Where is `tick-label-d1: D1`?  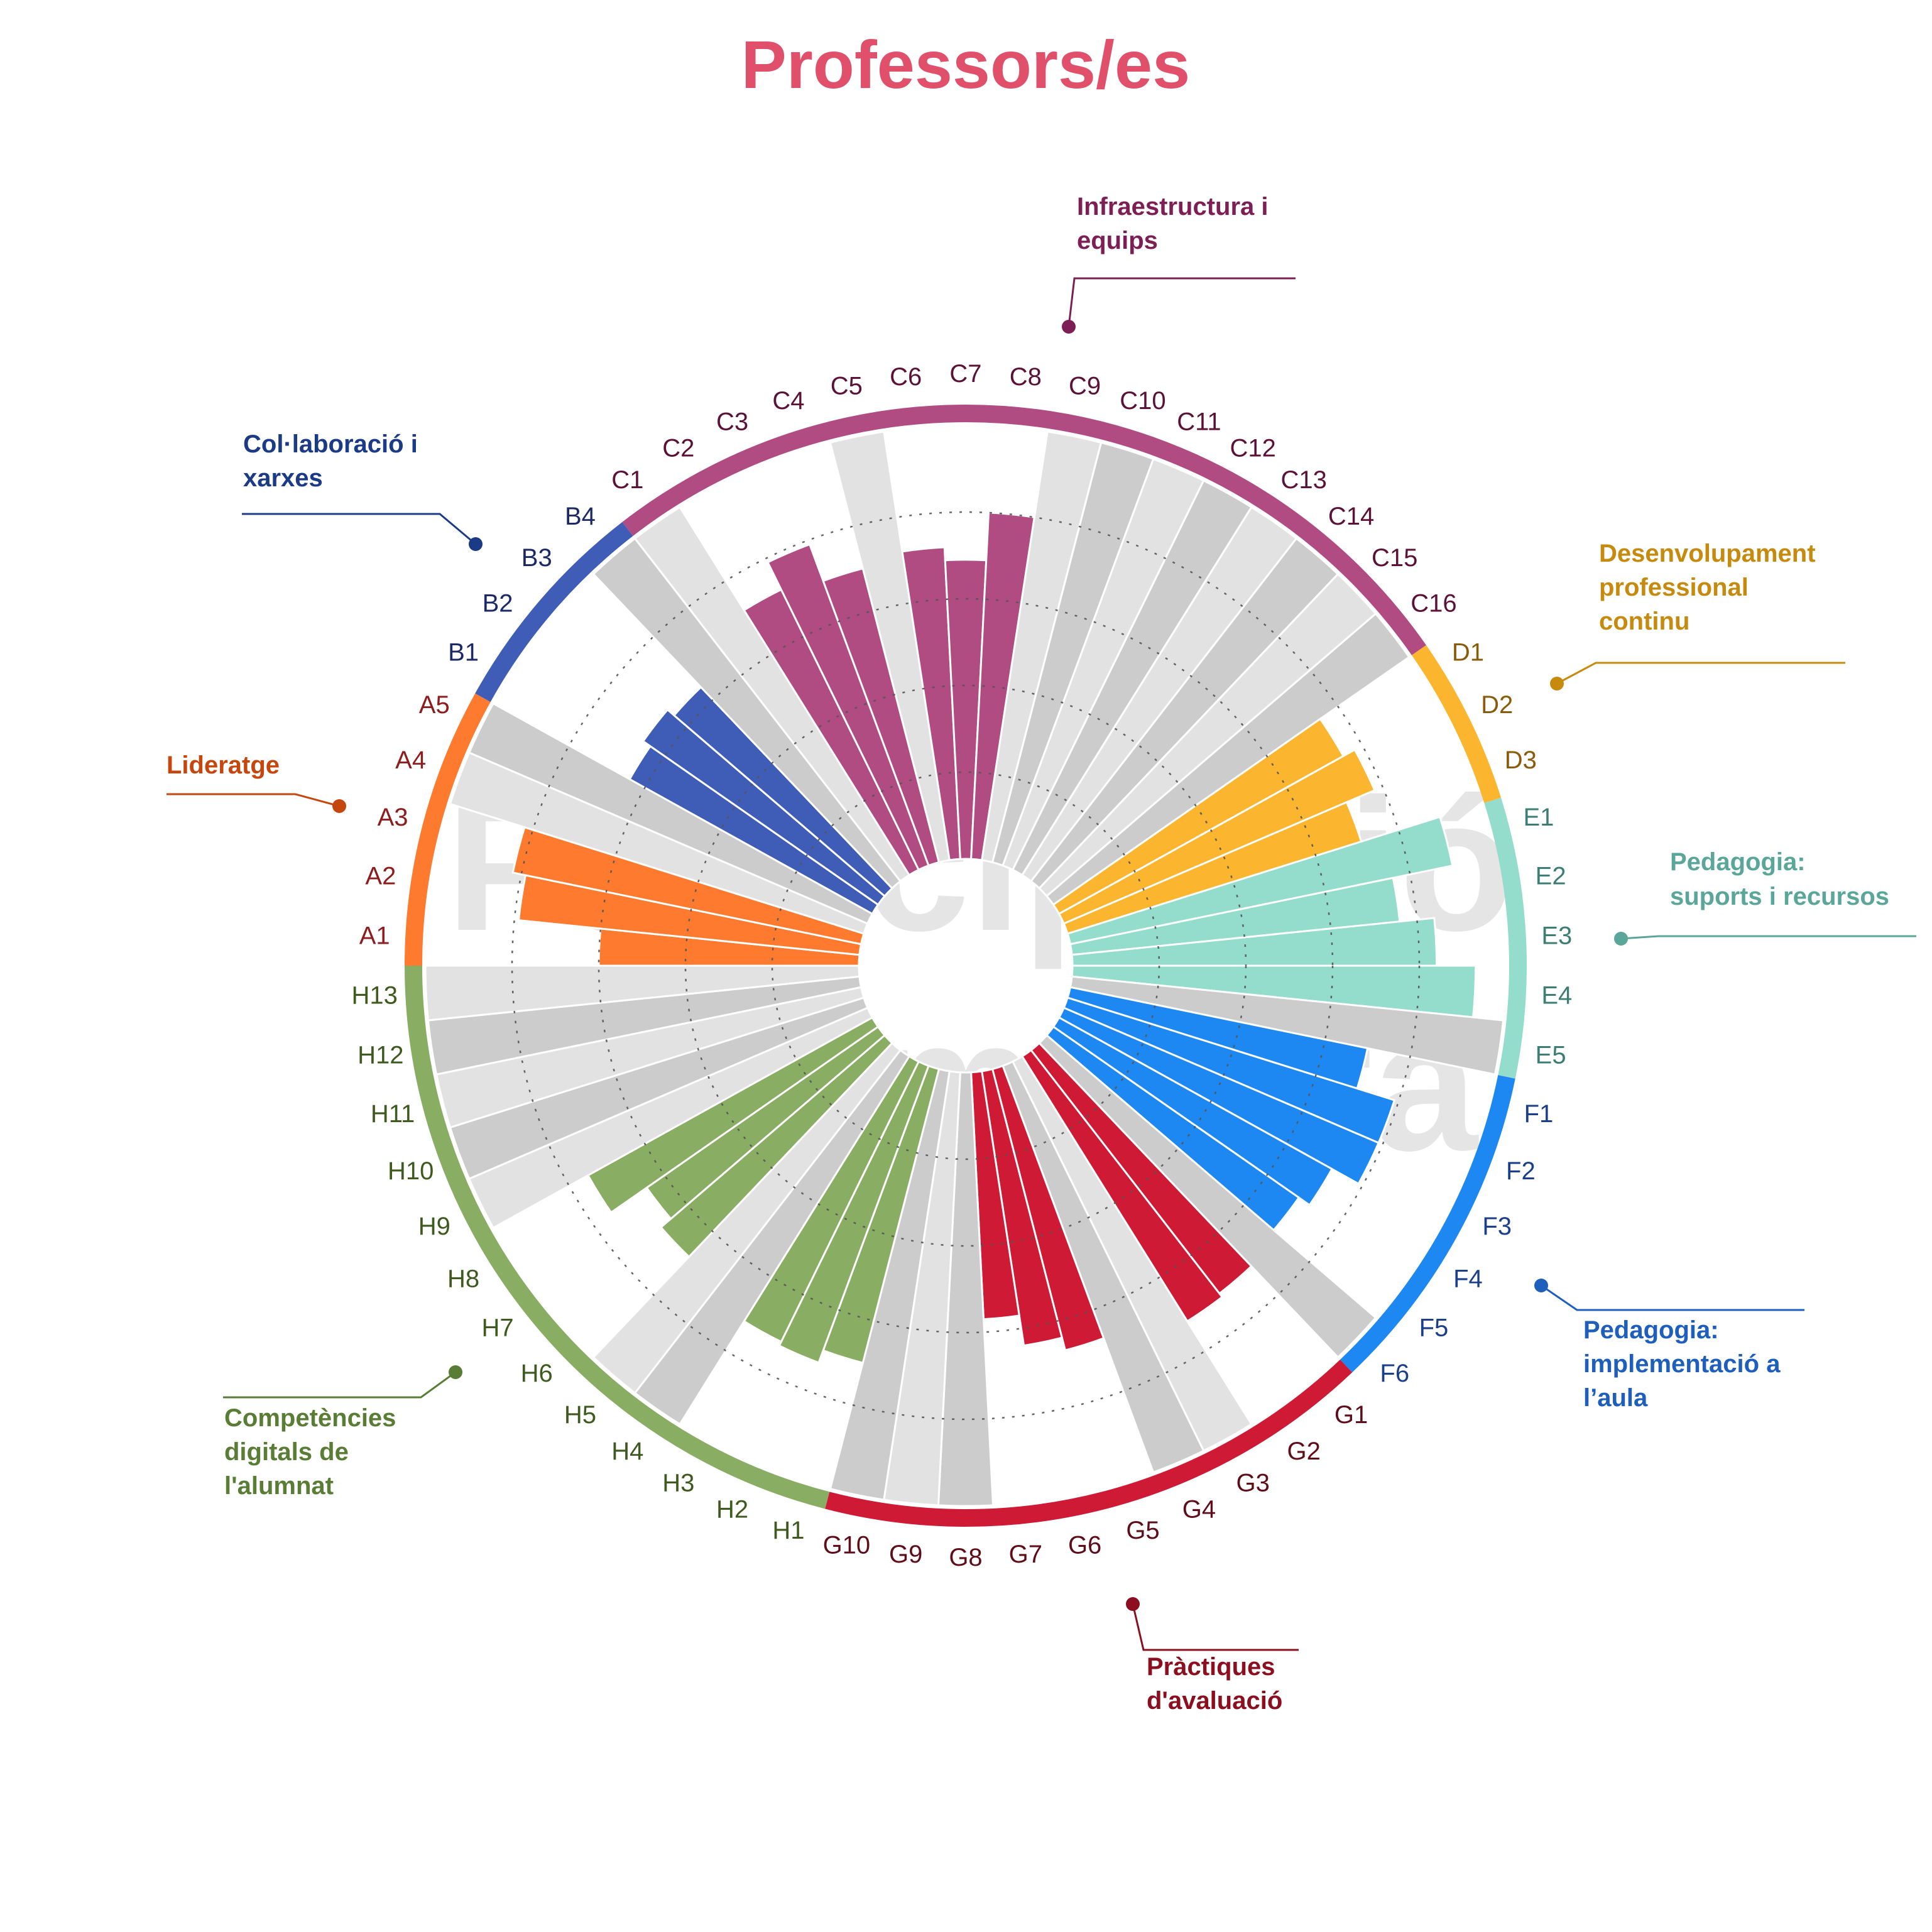
tick-label-d1: D1 is located at coordinates (1468, 653).